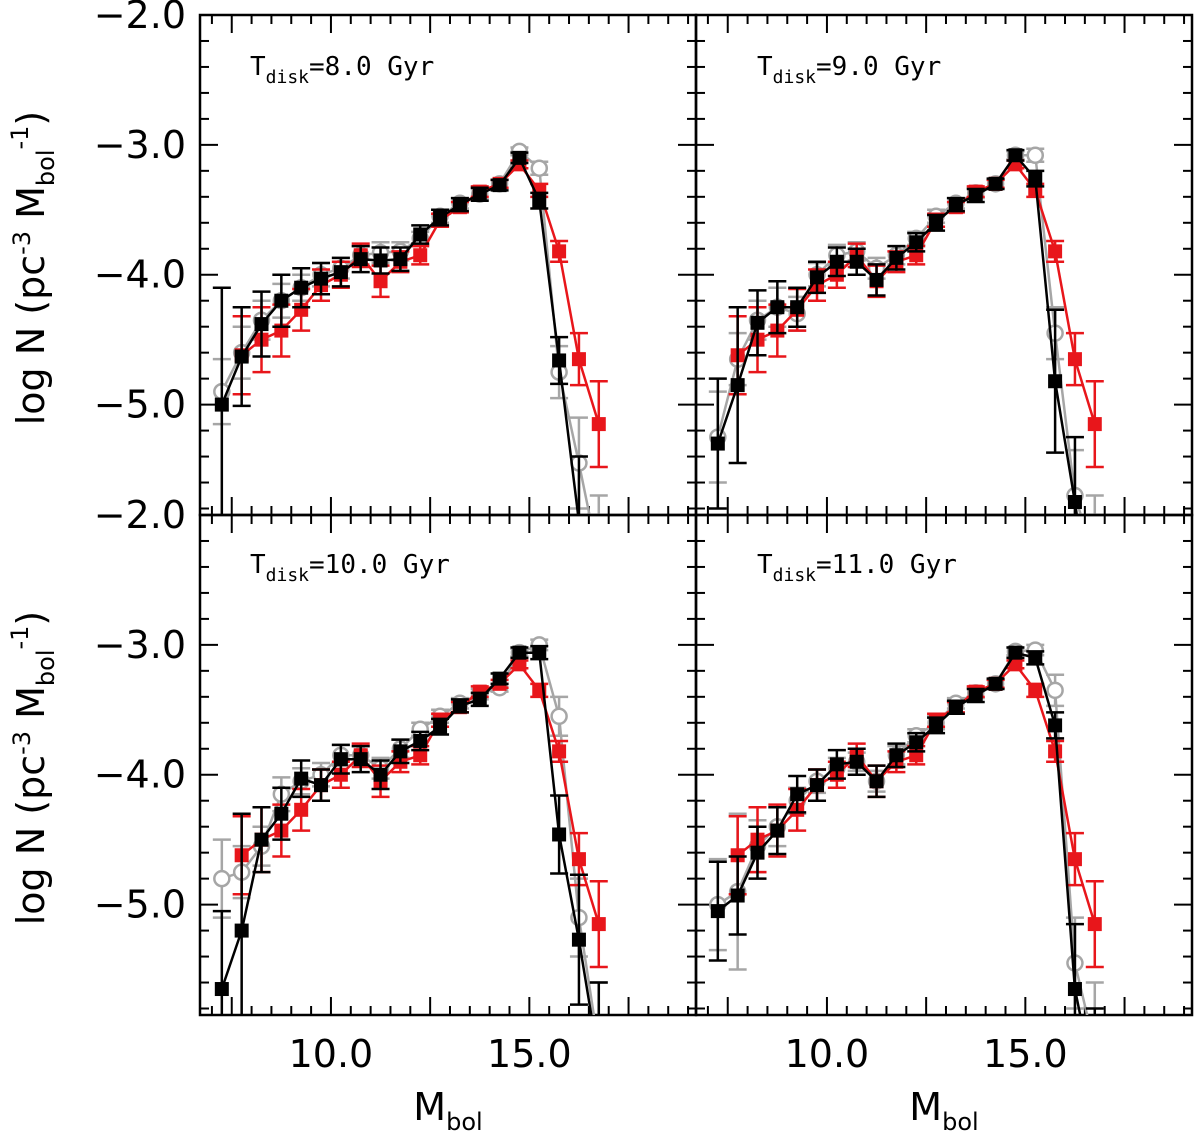  What do you see at coordinates (350, 568) in the screenshot?
I see `panel-label-2: Tdisk=10.0 Gyr` at bounding box center [350, 568].